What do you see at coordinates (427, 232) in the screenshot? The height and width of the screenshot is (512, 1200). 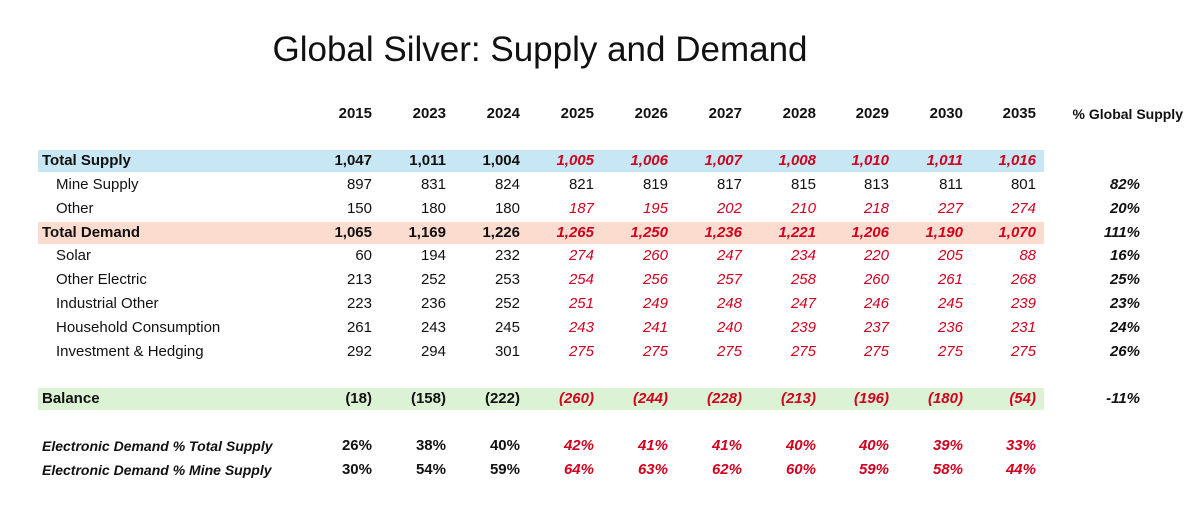 I see `value-cell: 1,169` at bounding box center [427, 232].